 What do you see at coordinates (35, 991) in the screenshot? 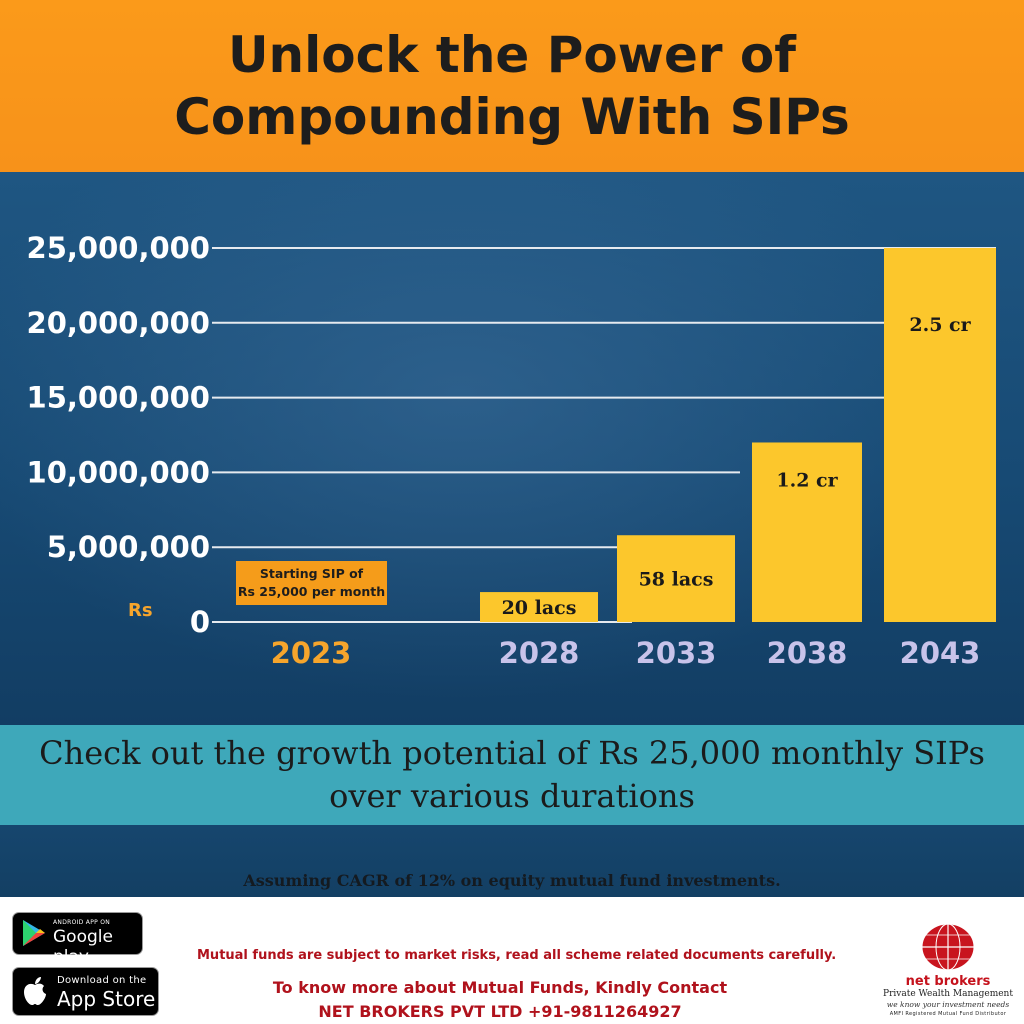
I see `apple-icon` at bounding box center [35, 991].